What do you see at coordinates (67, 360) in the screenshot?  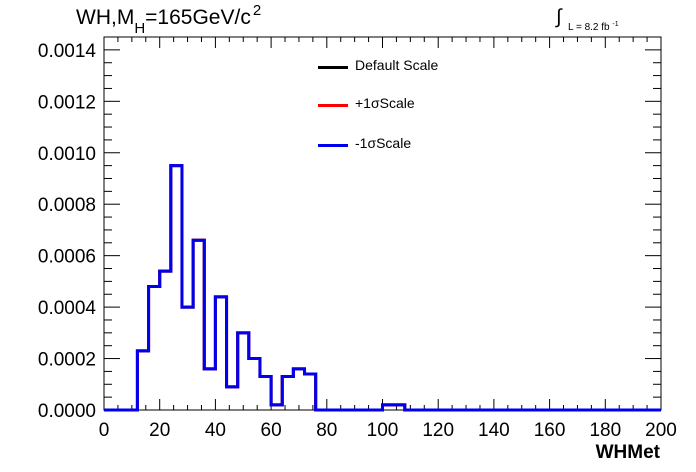 I see `y-tick-label: 0.0002` at bounding box center [67, 360].